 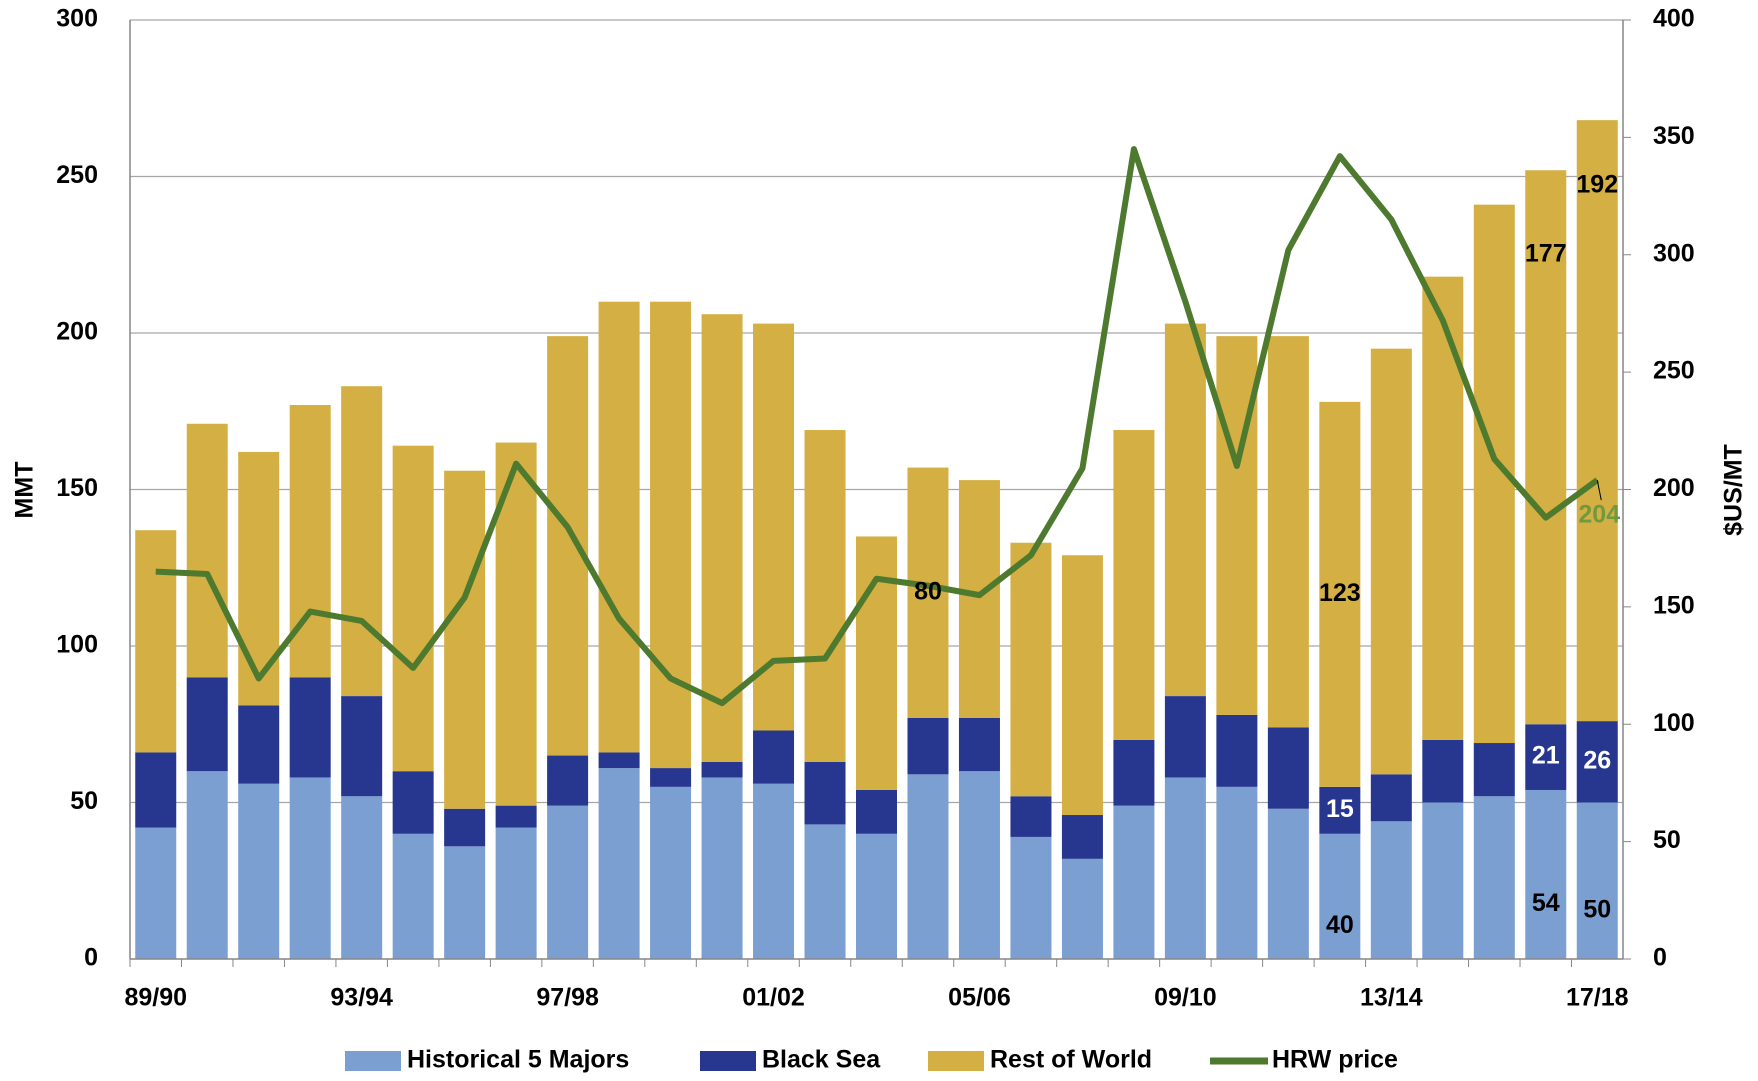 I want to click on y2-axis-title: $US/MT, so click(x=1734, y=490).